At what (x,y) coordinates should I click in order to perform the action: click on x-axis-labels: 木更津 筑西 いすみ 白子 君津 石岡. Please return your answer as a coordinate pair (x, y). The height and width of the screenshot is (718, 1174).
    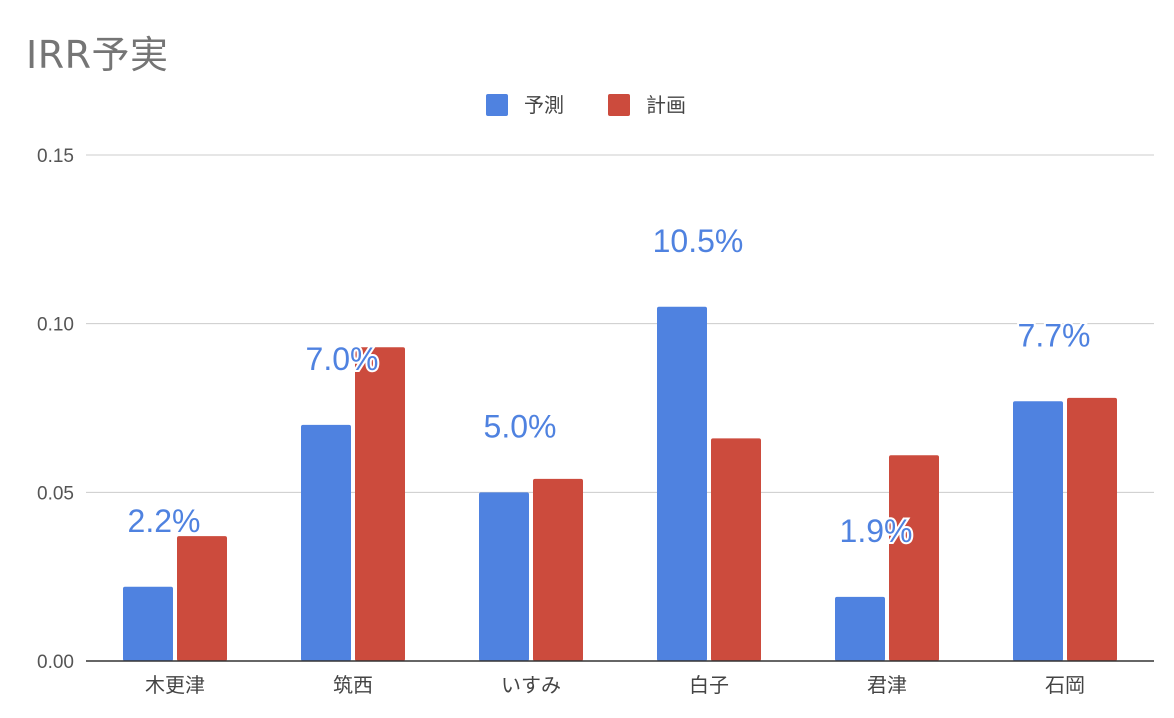
    Looking at the image, I should click on (615, 685).